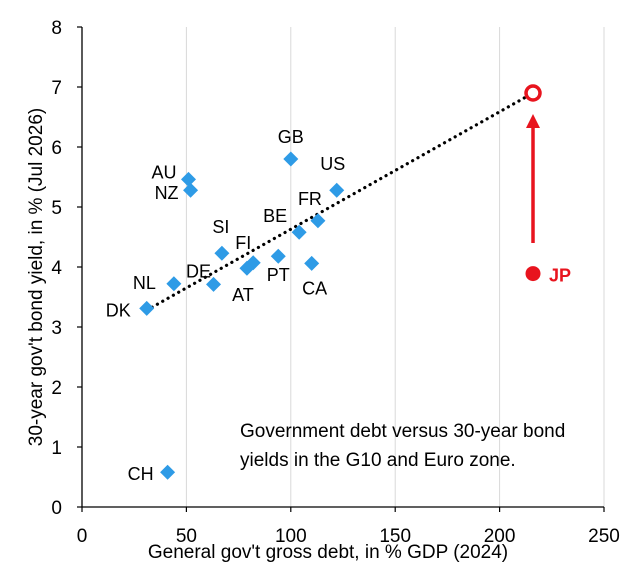 The height and width of the screenshot is (569, 640). I want to click on y-tick-label: 3, so click(56, 328).